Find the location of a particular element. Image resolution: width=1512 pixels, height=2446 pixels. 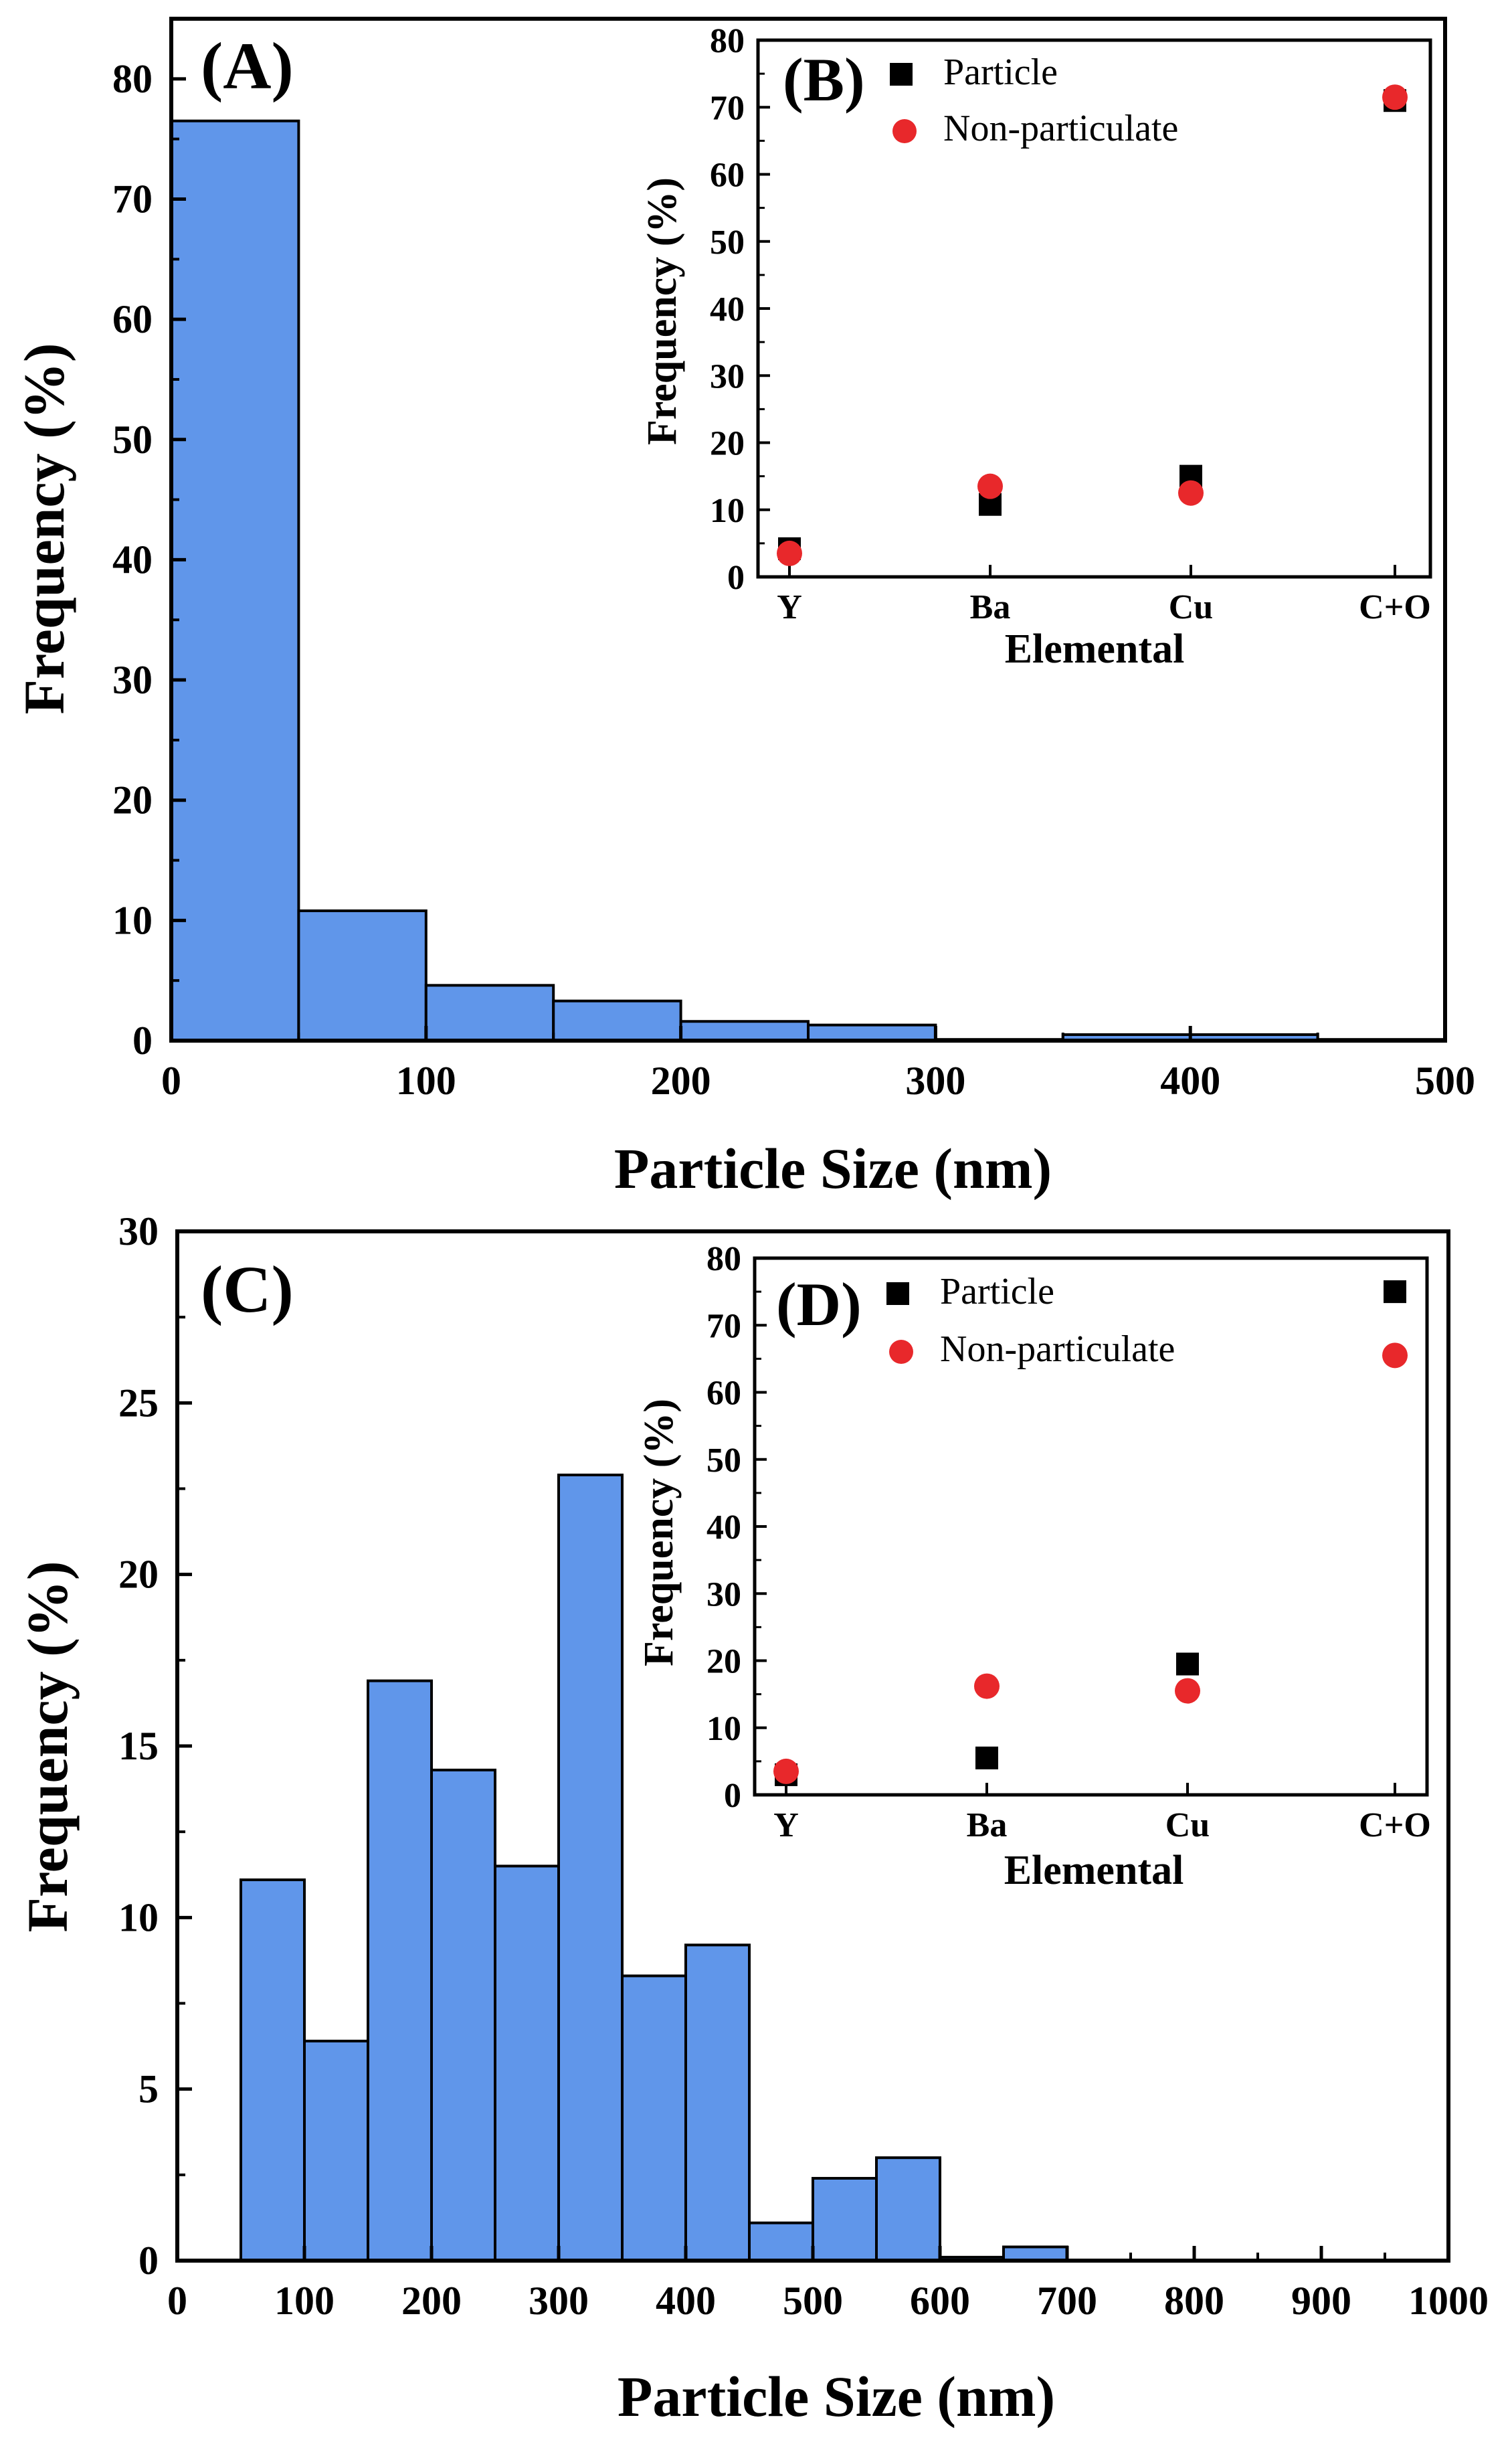

panel-d-y-axis-title: Frequency (%) is located at coordinates (659, 1532).